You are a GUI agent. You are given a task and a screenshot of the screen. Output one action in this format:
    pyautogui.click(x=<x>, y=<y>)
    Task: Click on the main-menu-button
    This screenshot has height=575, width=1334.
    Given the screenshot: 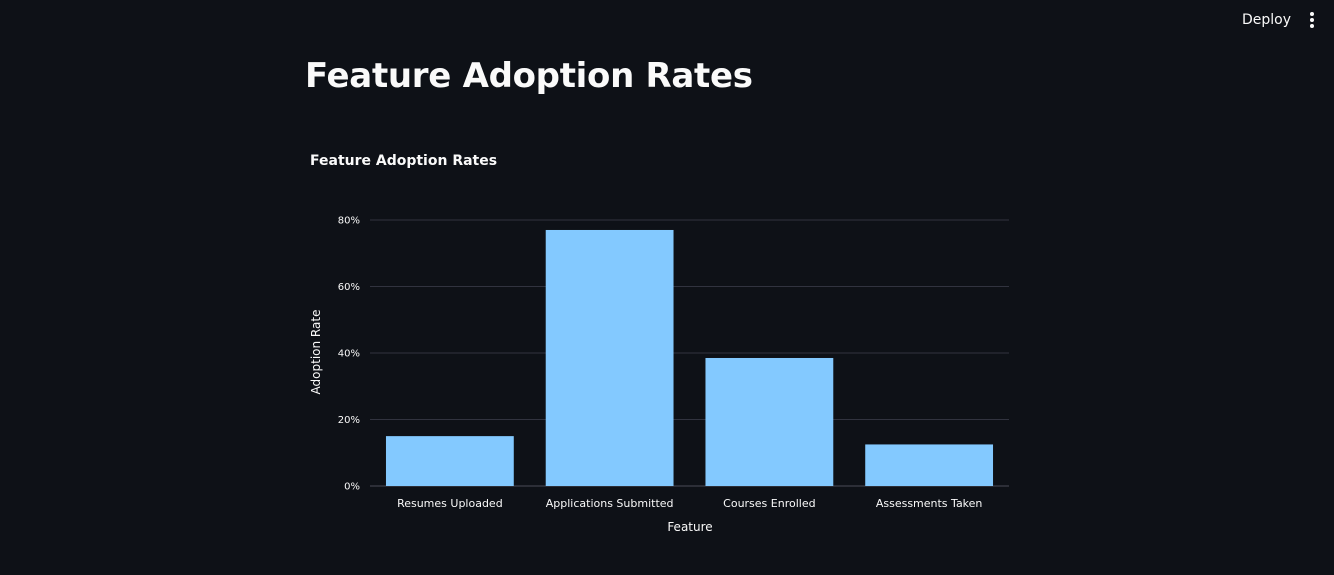 What is the action you would take?
    pyautogui.click(x=1312, y=20)
    